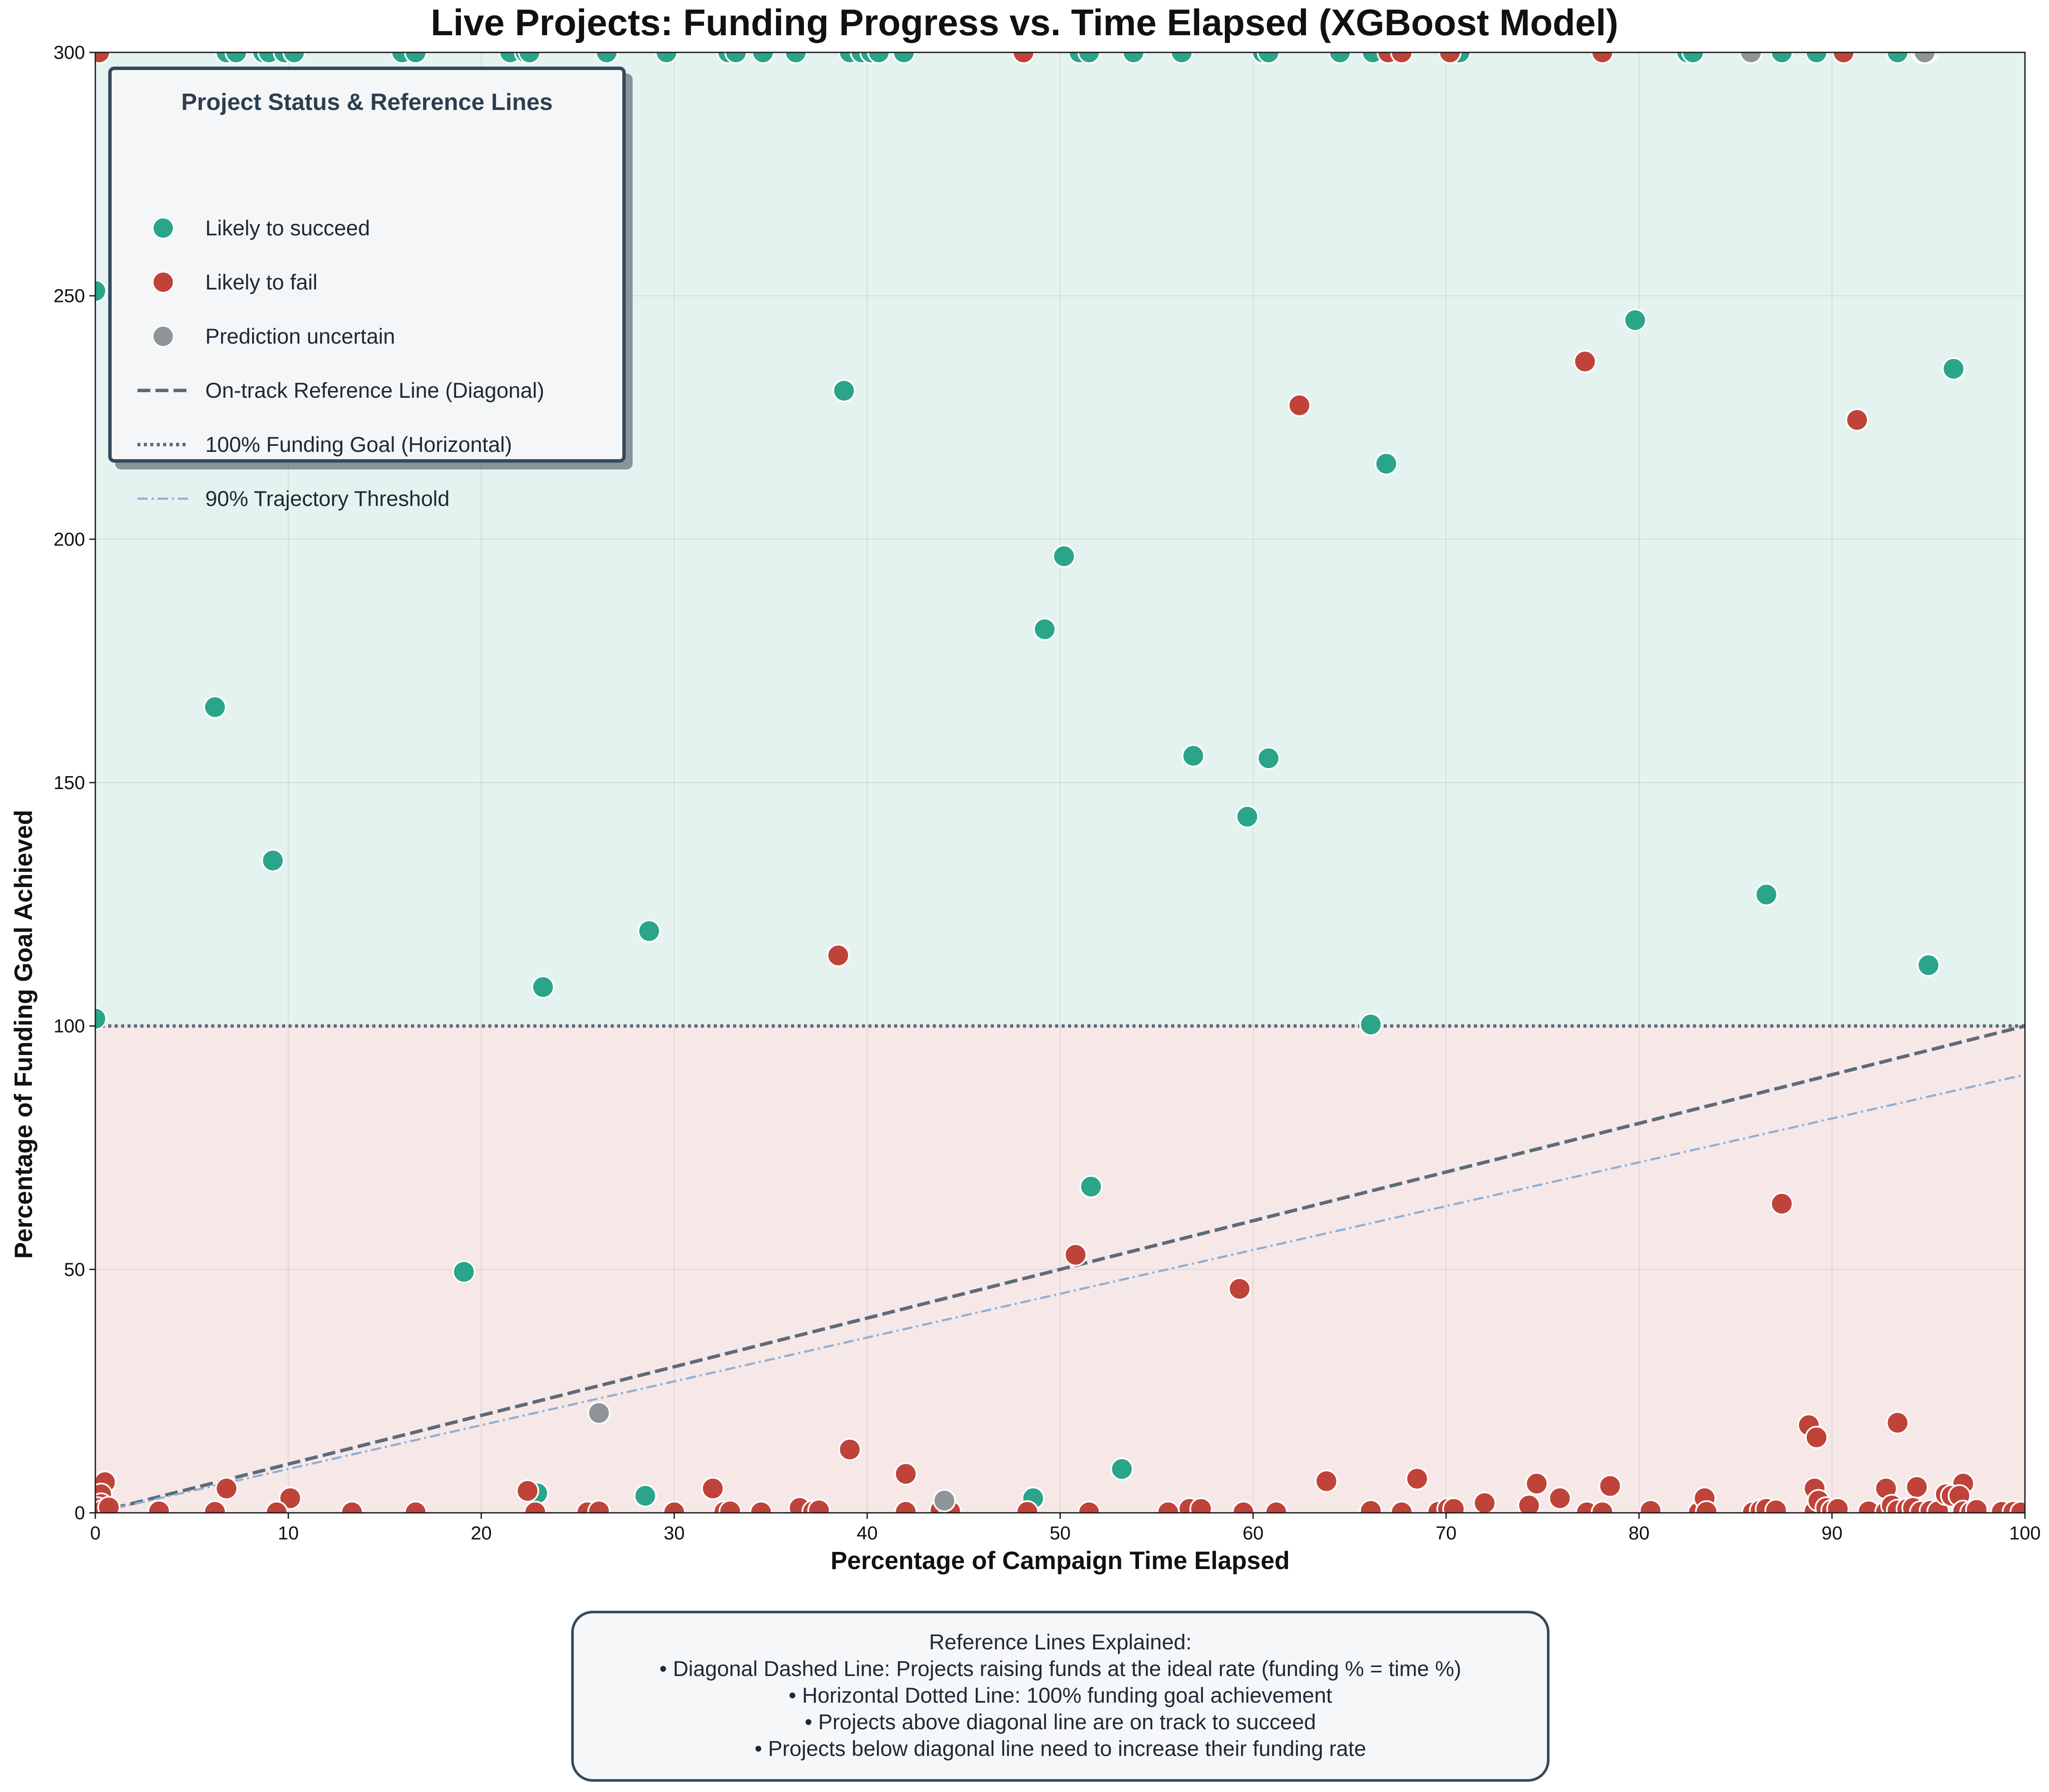  Describe the element at coordinates (69, 539) in the screenshot. I see `y-tick-label: 200` at that location.